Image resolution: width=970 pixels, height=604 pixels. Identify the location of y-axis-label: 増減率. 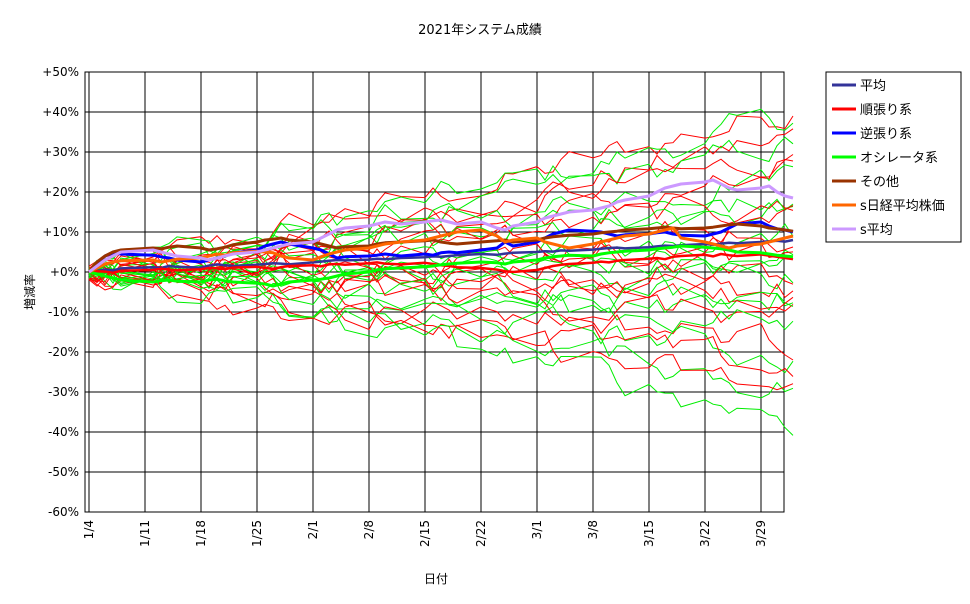
(29, 292).